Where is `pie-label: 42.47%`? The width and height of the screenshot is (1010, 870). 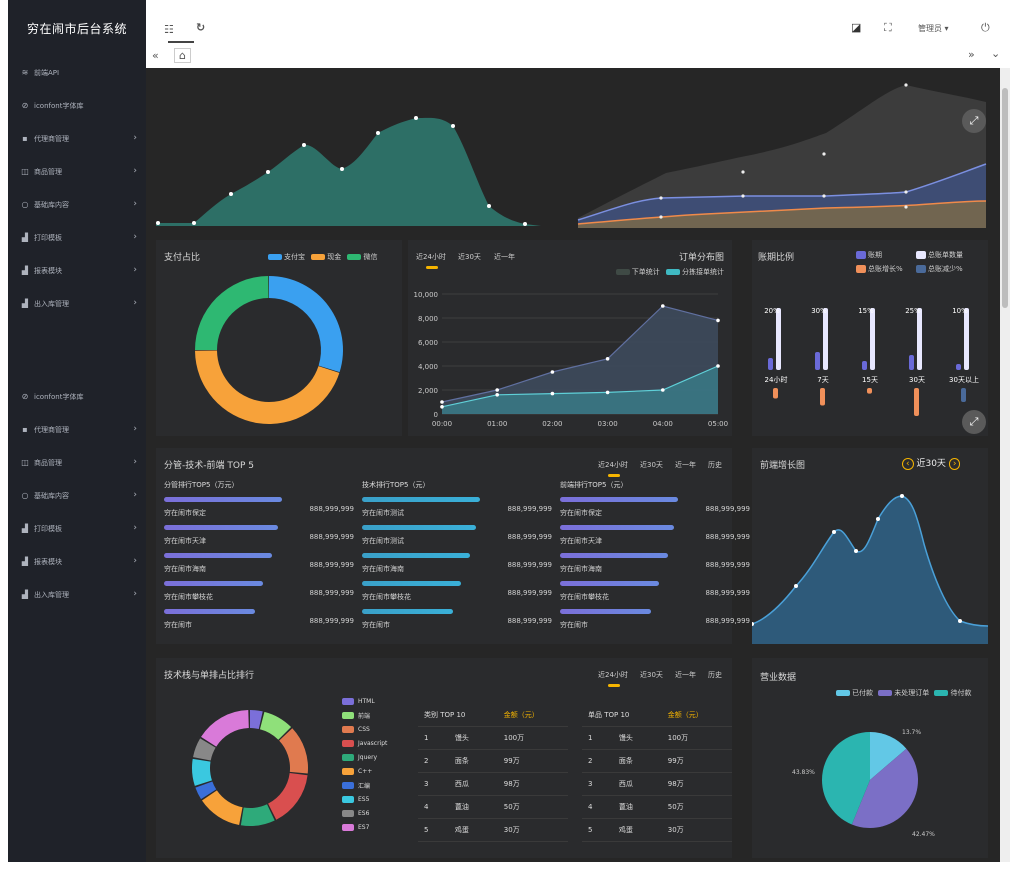 pie-label: 42.47% is located at coordinates (923, 834).